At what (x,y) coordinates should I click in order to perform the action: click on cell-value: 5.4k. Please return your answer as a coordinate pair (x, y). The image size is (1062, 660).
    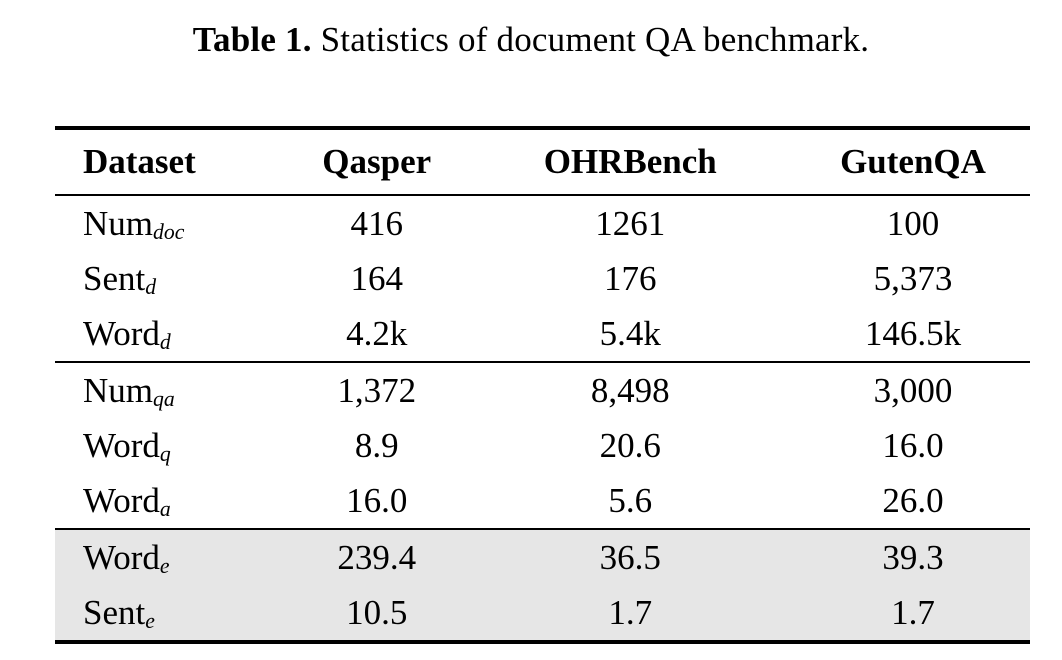
    Looking at the image, I should click on (630, 333).